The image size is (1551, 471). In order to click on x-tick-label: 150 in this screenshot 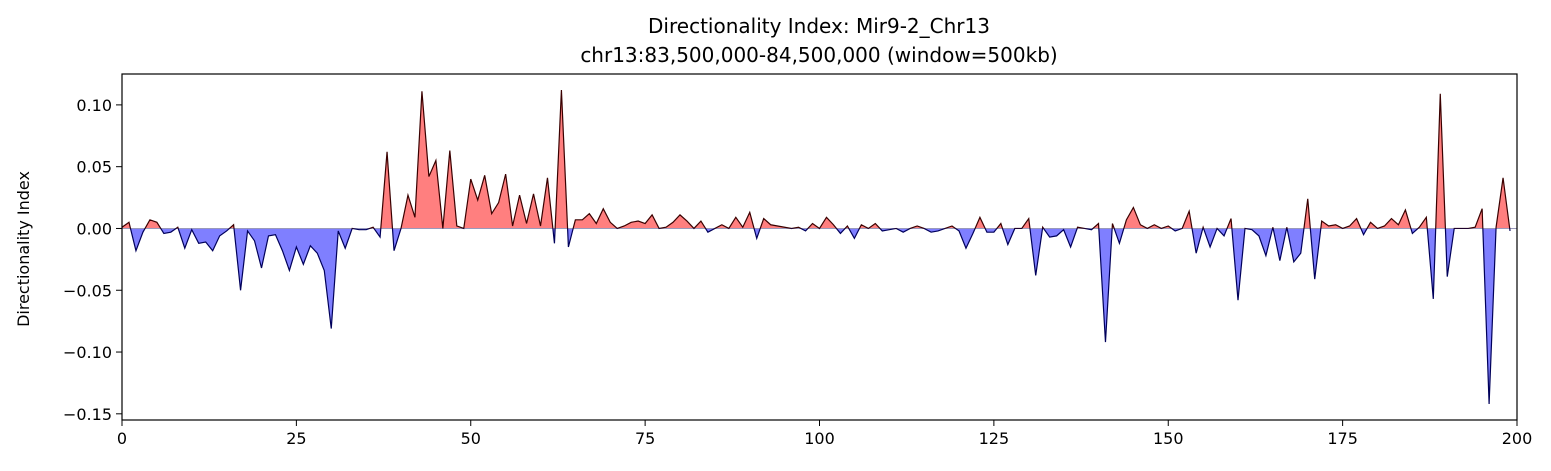, I will do `click(1168, 438)`.